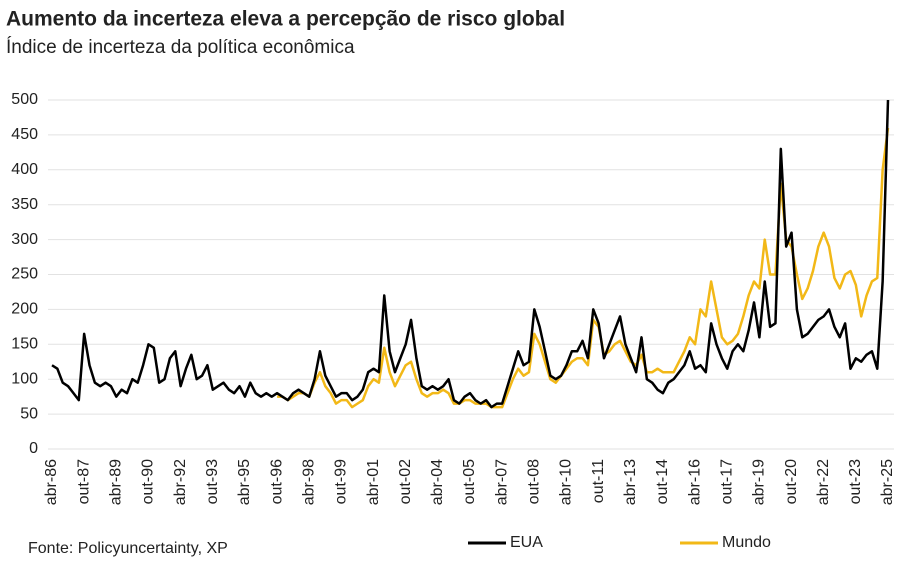  What do you see at coordinates (887, 482) in the screenshot?
I see `x-tick-label: abr-25` at bounding box center [887, 482].